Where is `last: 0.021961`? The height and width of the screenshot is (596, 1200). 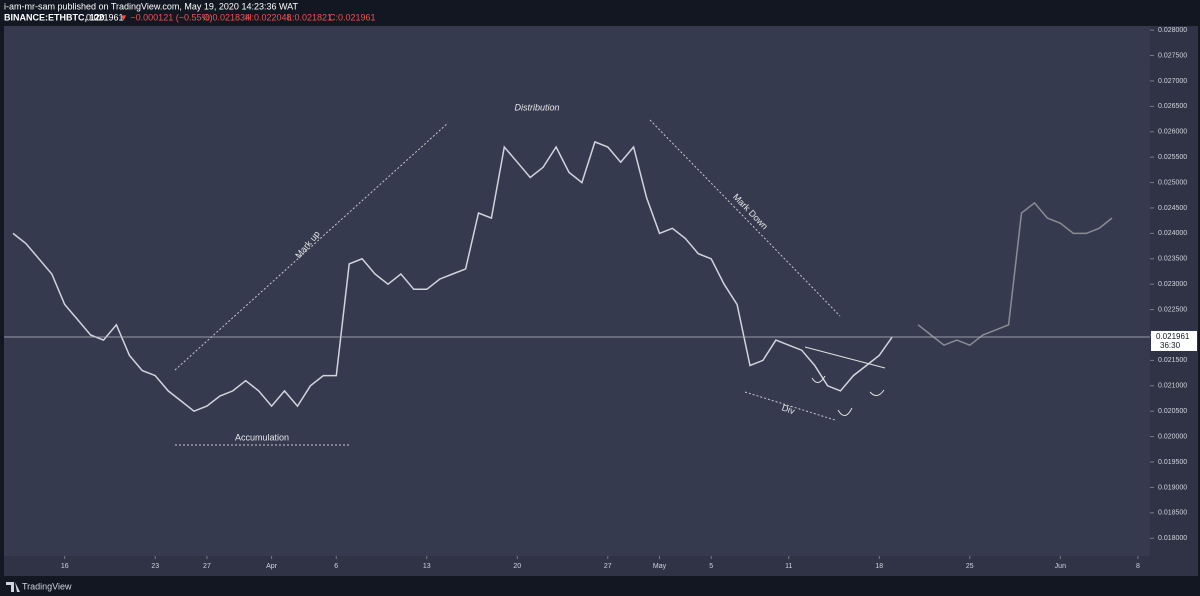 last: 0.021961 is located at coordinates (105, 17).